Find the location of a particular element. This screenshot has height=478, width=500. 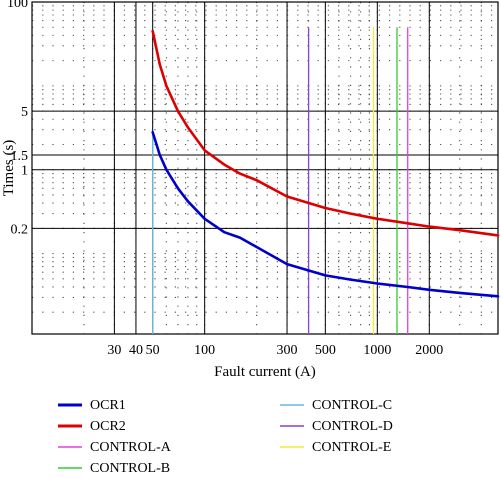

y-tick-label: 1 is located at coordinates (24, 171).